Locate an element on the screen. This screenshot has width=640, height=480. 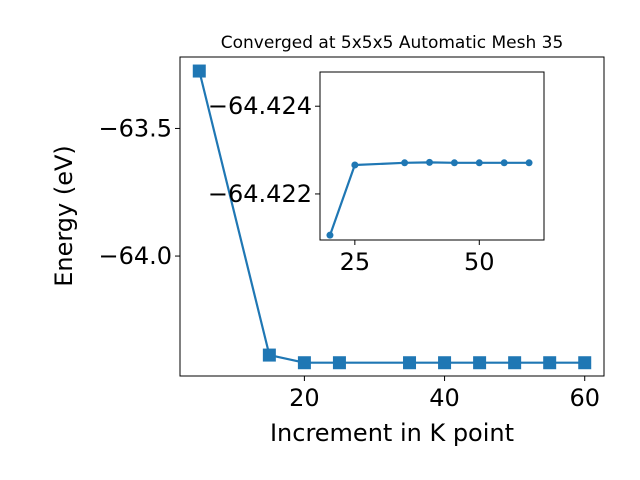
inset-series is located at coordinates (429, 198).